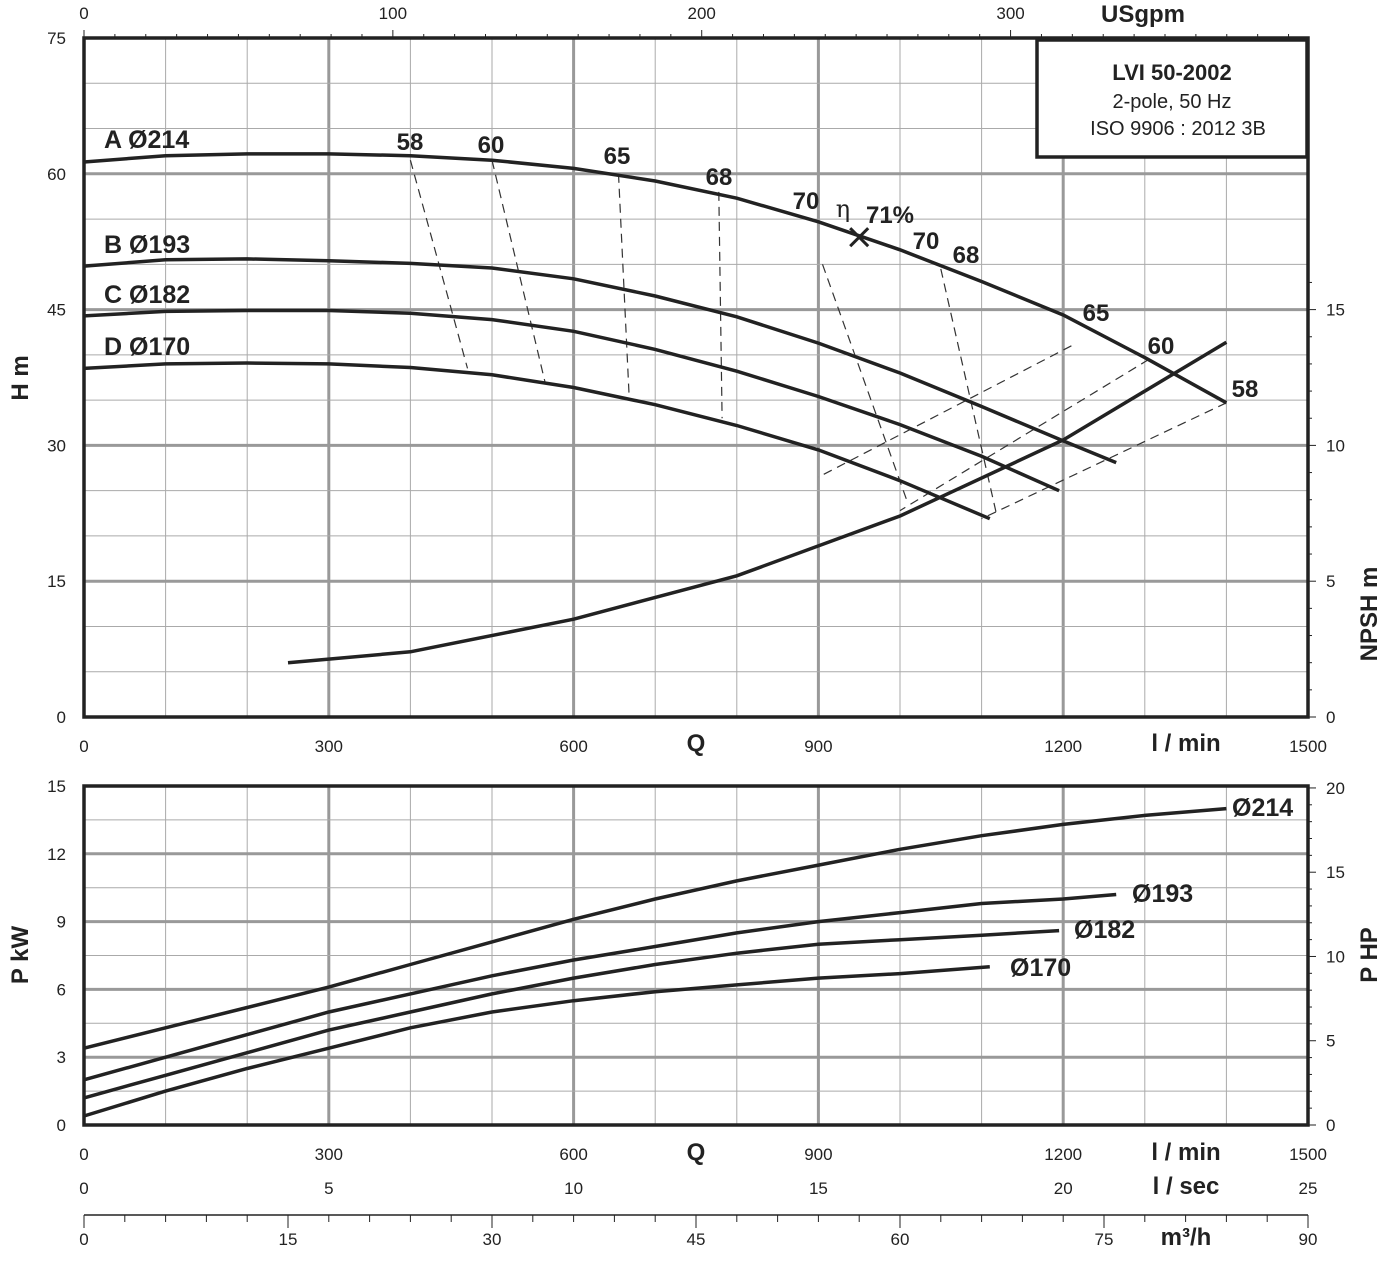 This screenshot has width=1386, height=1266. I want to click on m3h-axis: 0 15 30 45 60 75 90, so click(698, 1231).